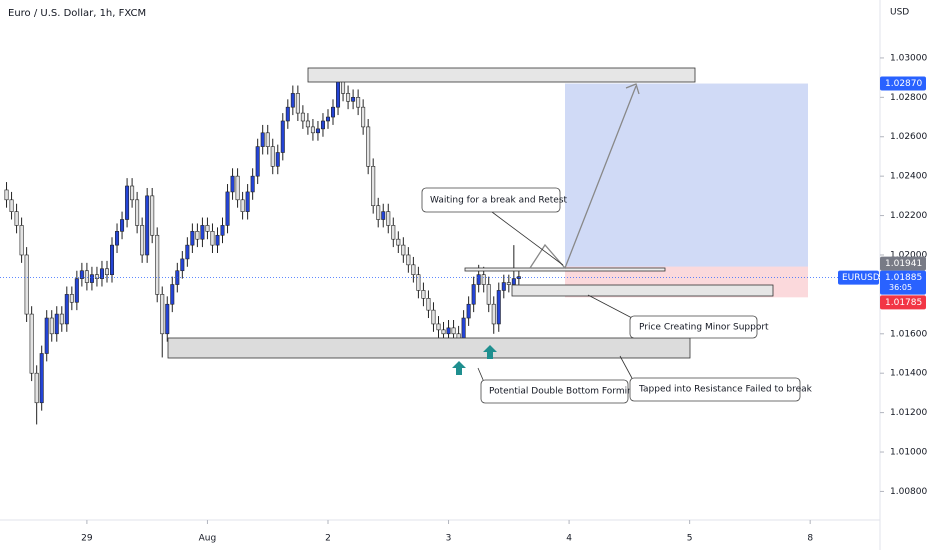 The width and height of the screenshot is (932, 550). Describe the element at coordinates (690, 539) in the screenshot. I see `x-tick-label: 5` at that location.